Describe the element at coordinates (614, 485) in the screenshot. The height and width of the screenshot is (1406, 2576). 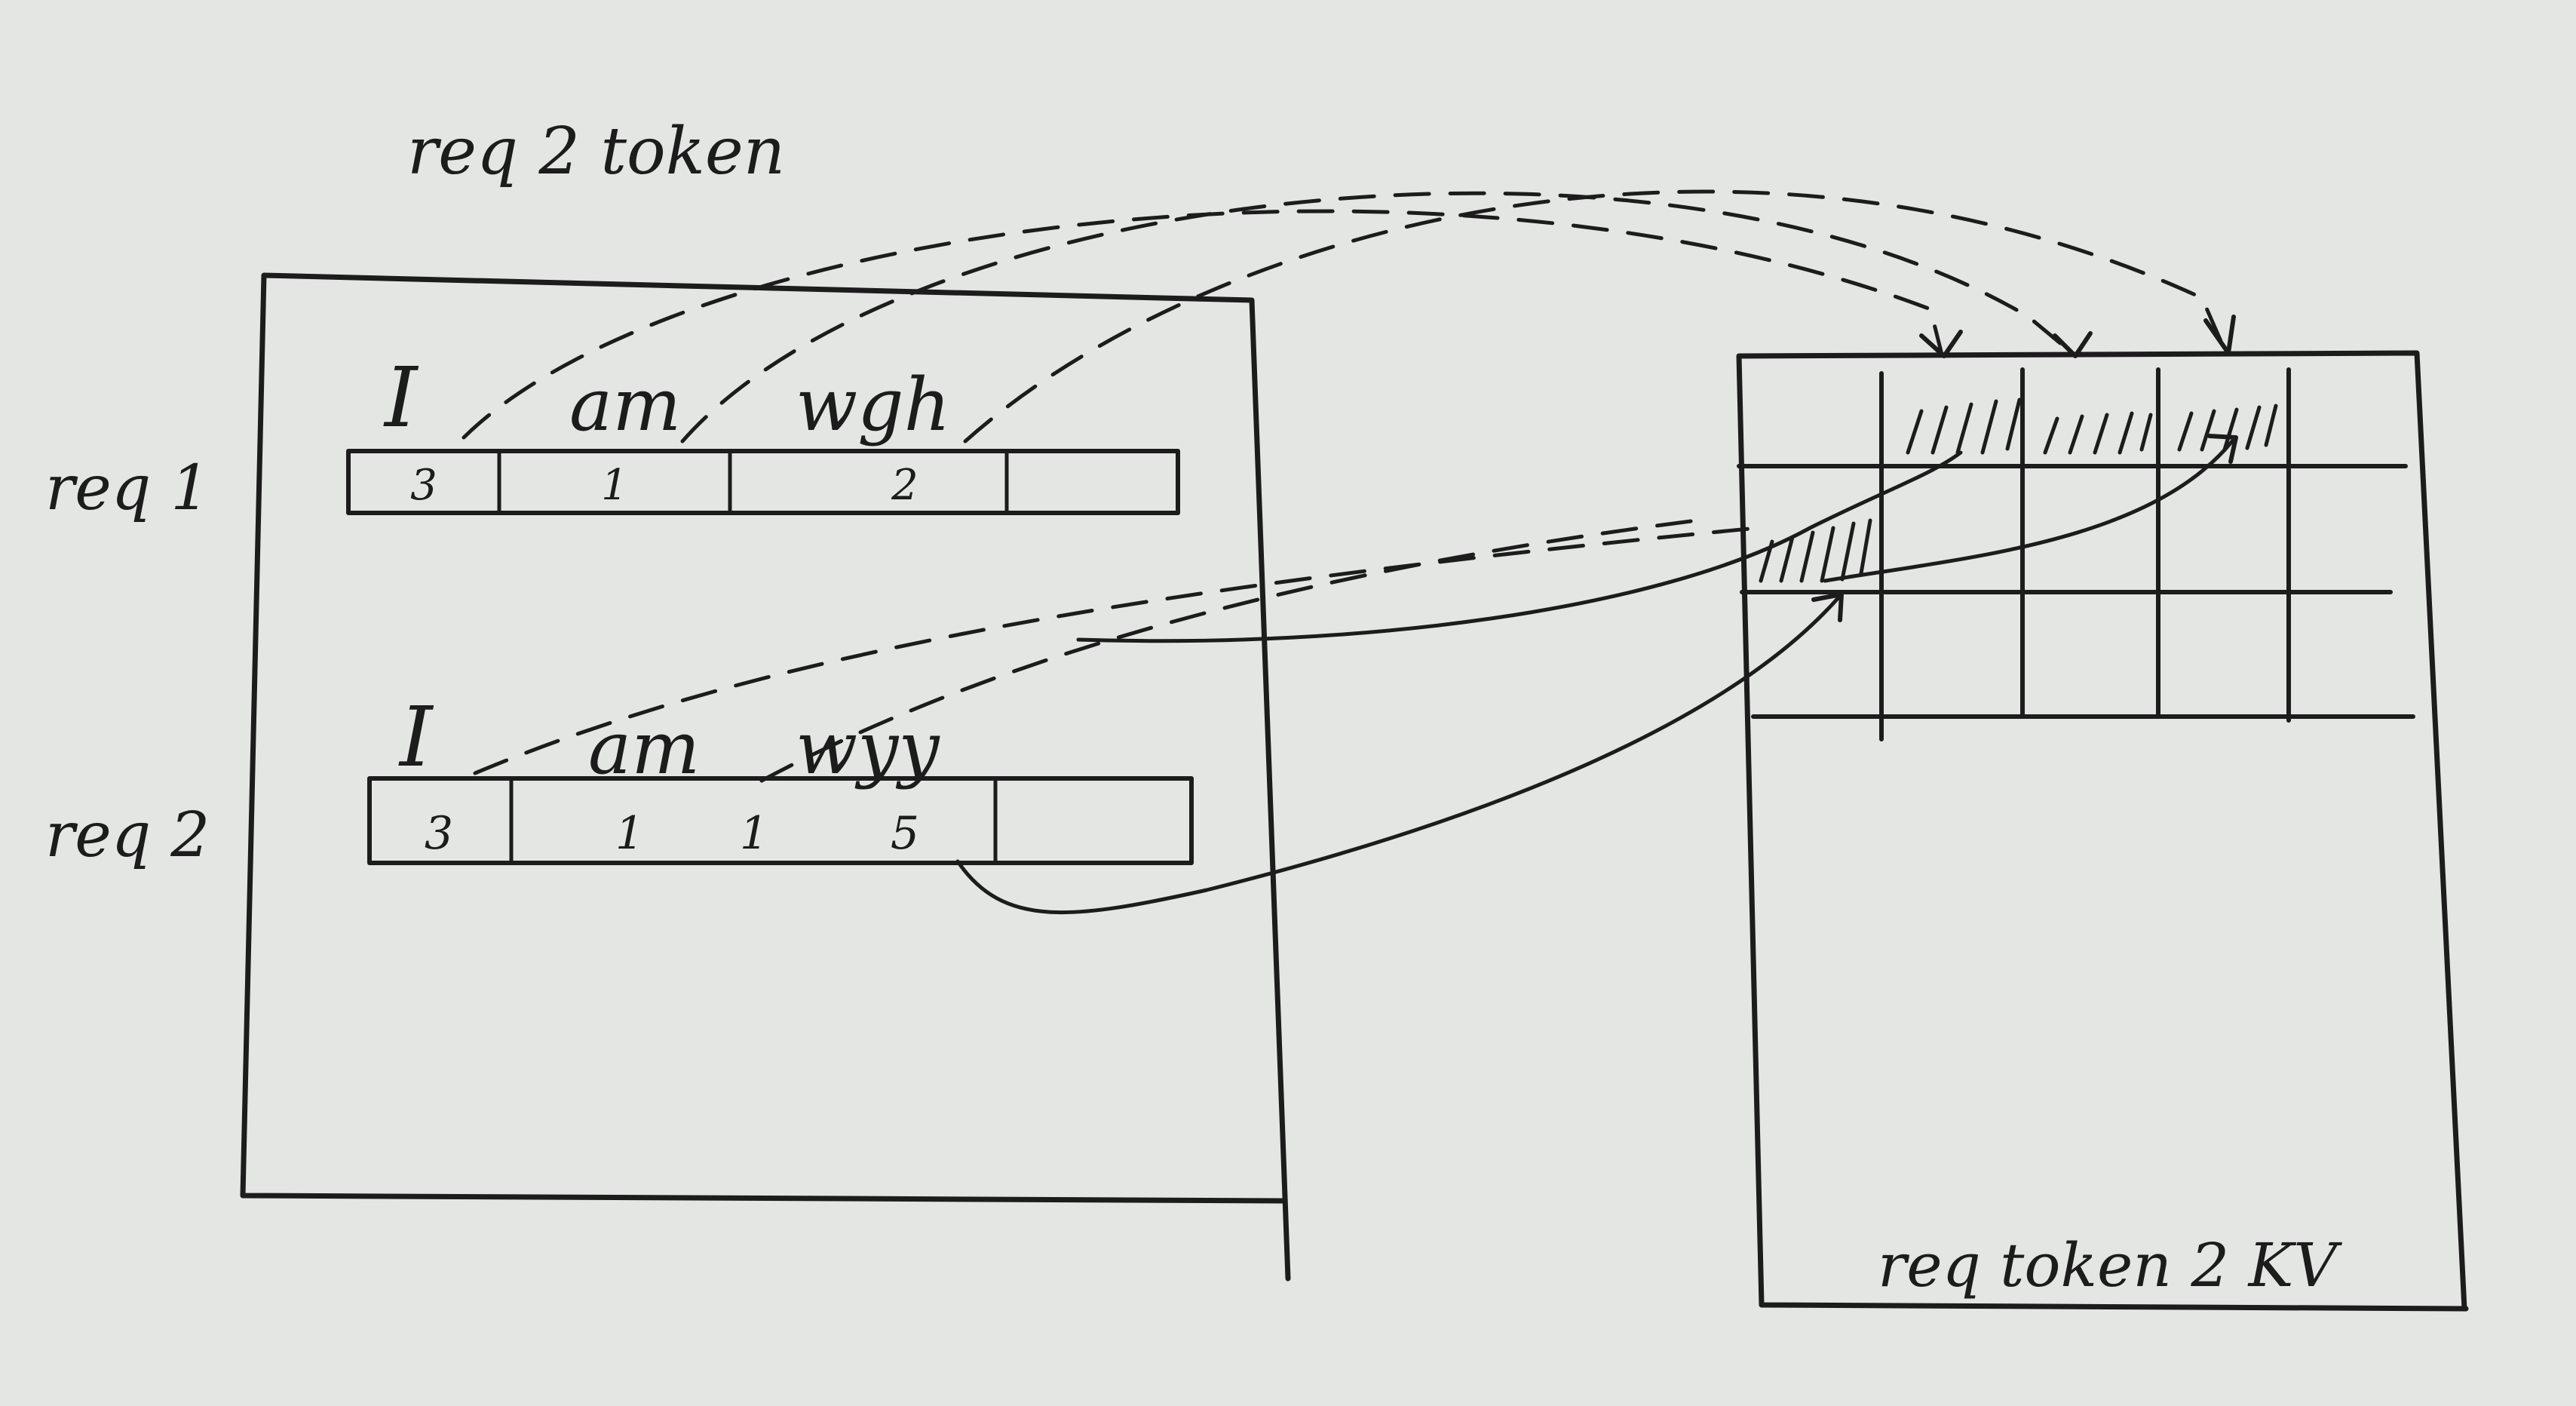
I see `index-cell-1-2: 1` at that location.